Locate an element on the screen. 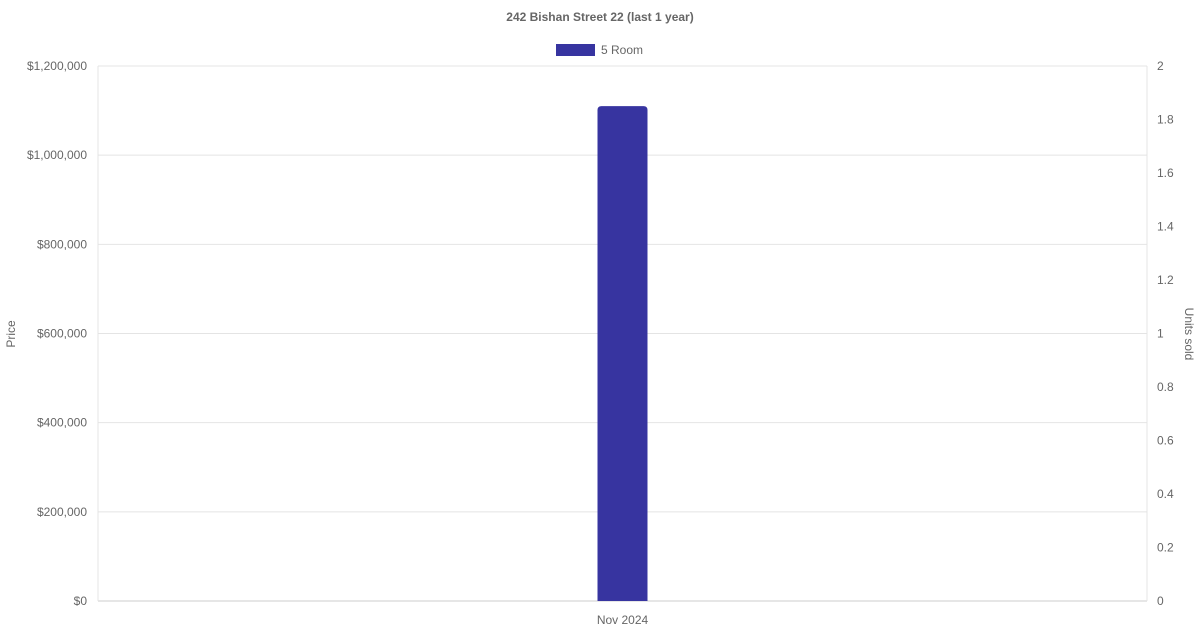 Image resolution: width=1200 pixels, height=630 pixels. y-axis-right-title: Units sold is located at coordinates (1189, 334).